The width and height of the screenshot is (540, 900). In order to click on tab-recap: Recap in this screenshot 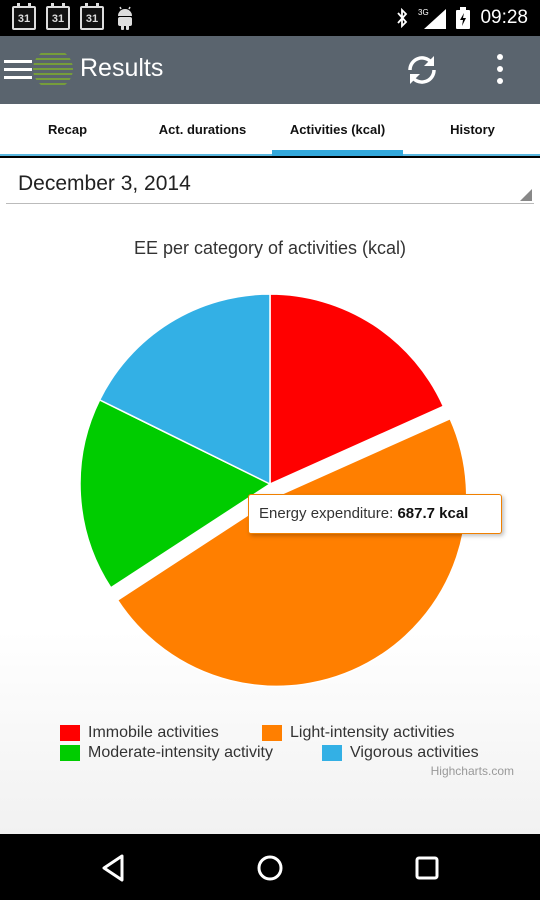, I will do `click(67, 129)`.